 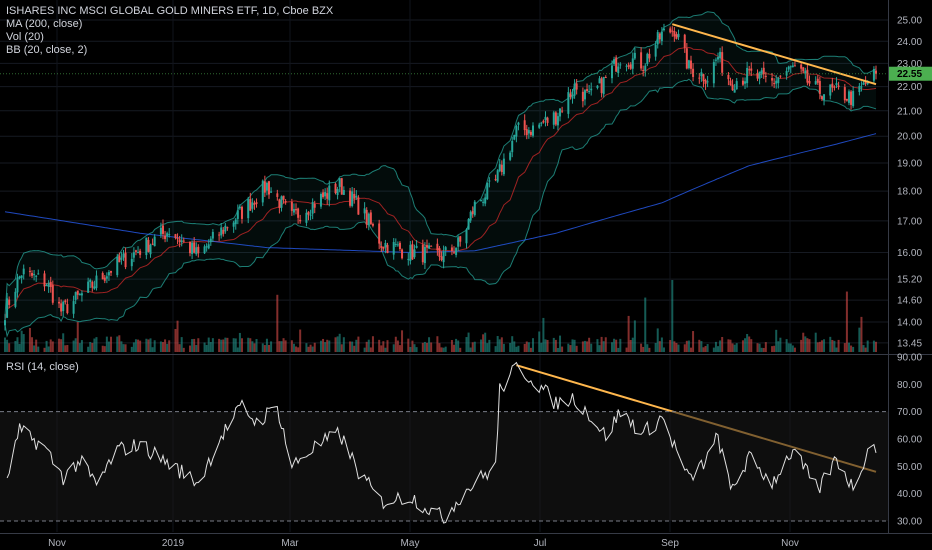 I want to click on vol-legend: Vol (20), so click(x=25, y=37).